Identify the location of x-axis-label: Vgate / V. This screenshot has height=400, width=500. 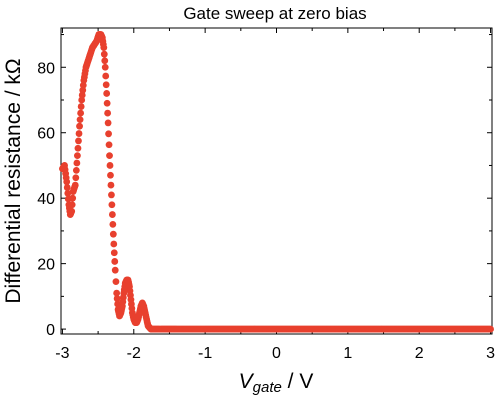
(276, 383).